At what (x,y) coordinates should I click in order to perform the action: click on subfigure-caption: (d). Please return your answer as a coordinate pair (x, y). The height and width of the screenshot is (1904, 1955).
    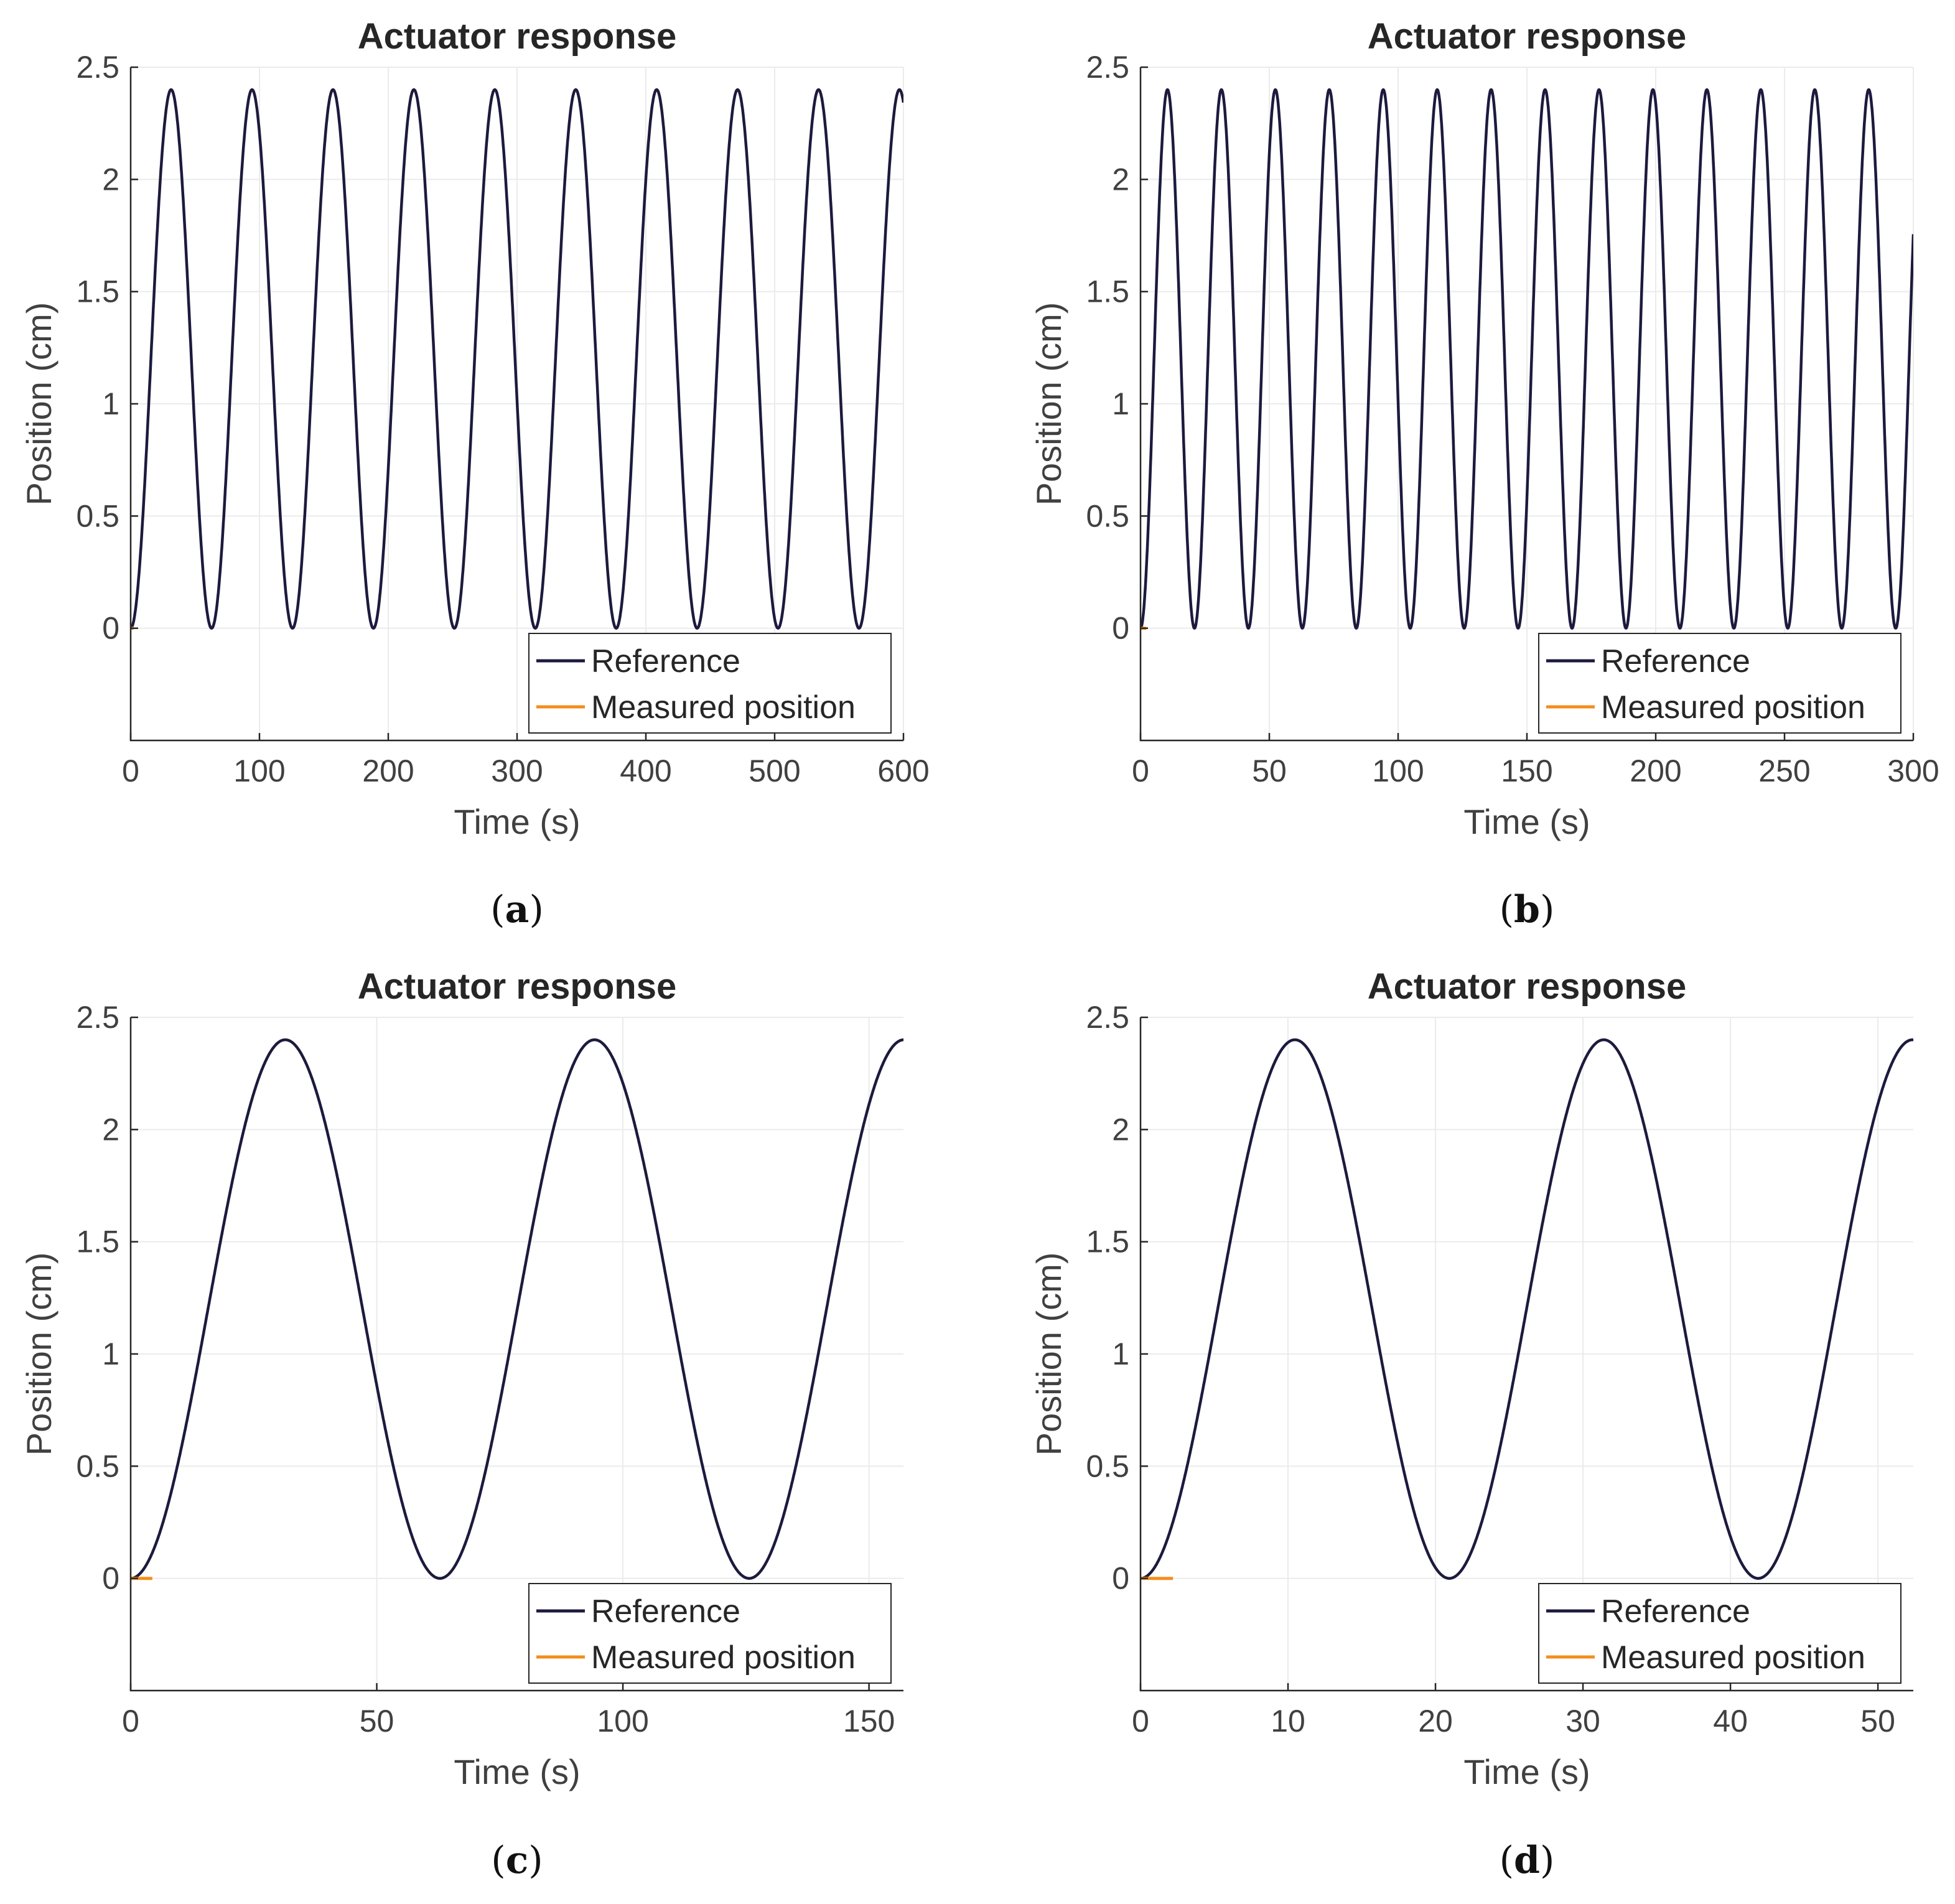
    Looking at the image, I should click on (1527, 1860).